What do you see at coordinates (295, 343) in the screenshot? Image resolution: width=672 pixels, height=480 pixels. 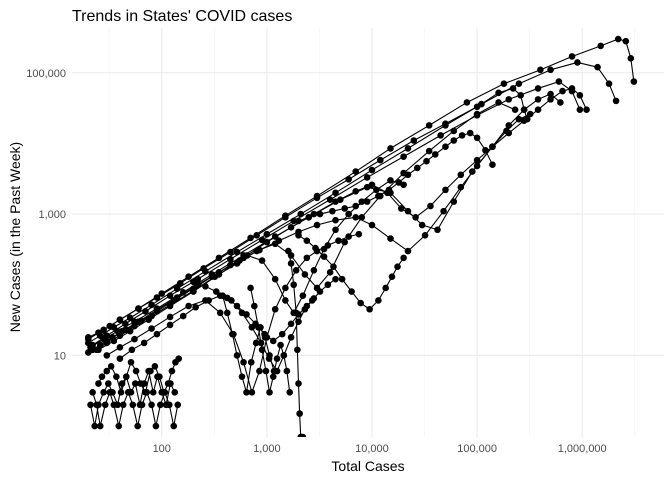 I see `series-line` at bounding box center [295, 343].